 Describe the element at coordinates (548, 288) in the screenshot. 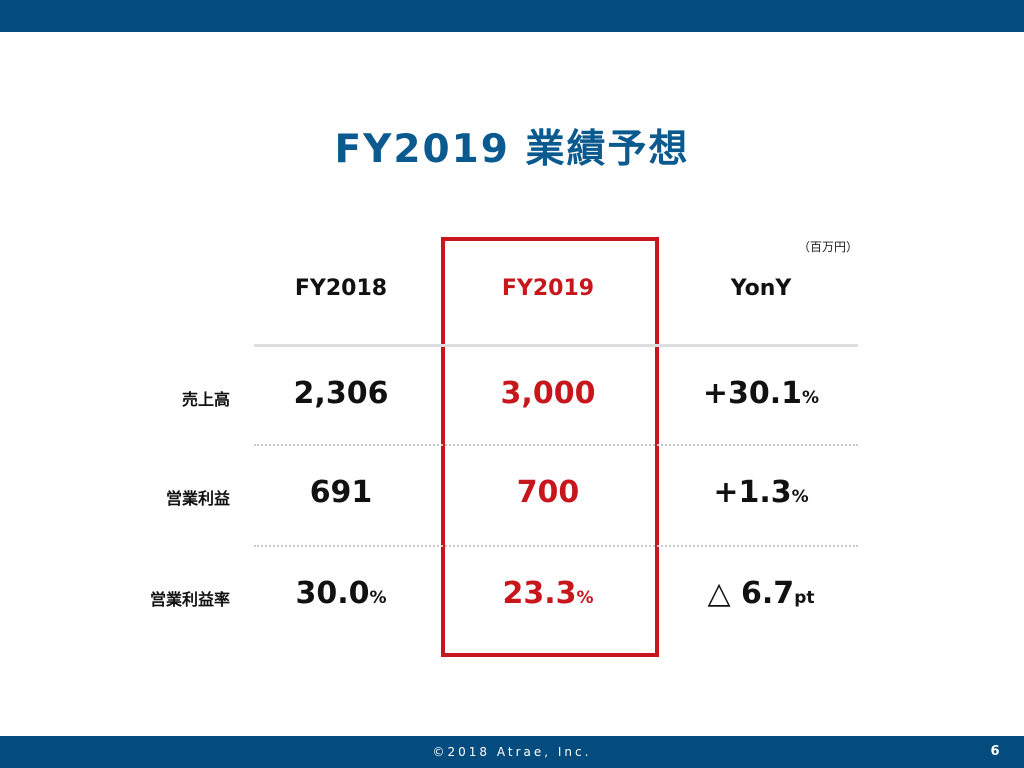

I see `column-header-fy2019: FY2019` at that location.